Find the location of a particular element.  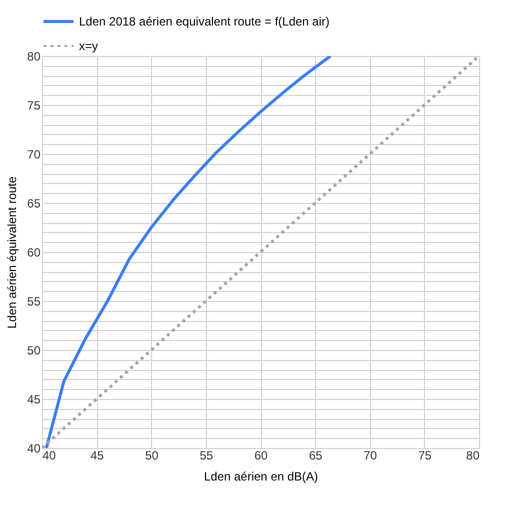

x-tick-label: 40 is located at coordinates (49, 455).